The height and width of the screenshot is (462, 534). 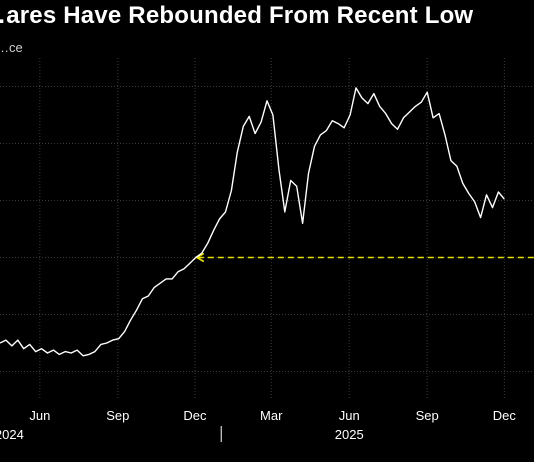 What do you see at coordinates (11, 47) in the screenshot?
I see `chart-subtitle: …ce` at bounding box center [11, 47].